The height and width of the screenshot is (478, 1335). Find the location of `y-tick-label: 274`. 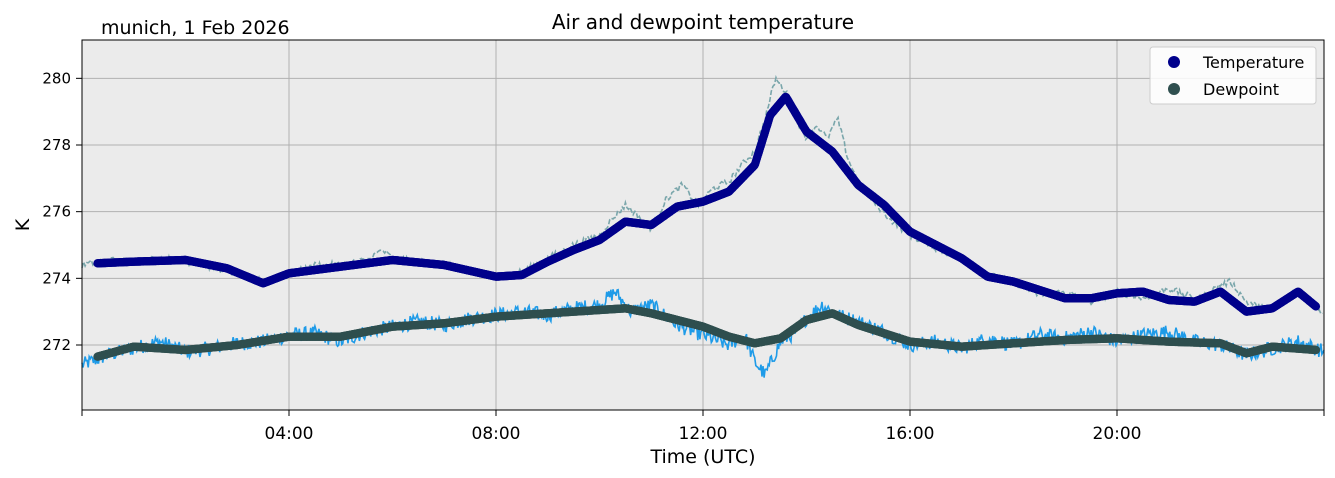

y-tick-label: 274 is located at coordinates (56, 278).